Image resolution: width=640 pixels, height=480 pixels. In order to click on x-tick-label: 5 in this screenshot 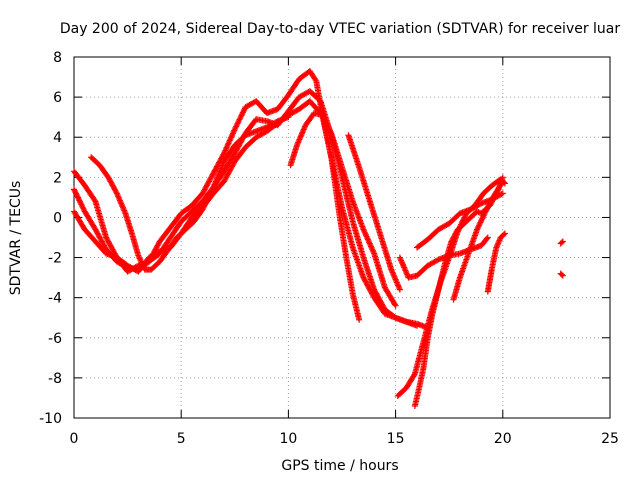, I will do `click(181, 439)`.